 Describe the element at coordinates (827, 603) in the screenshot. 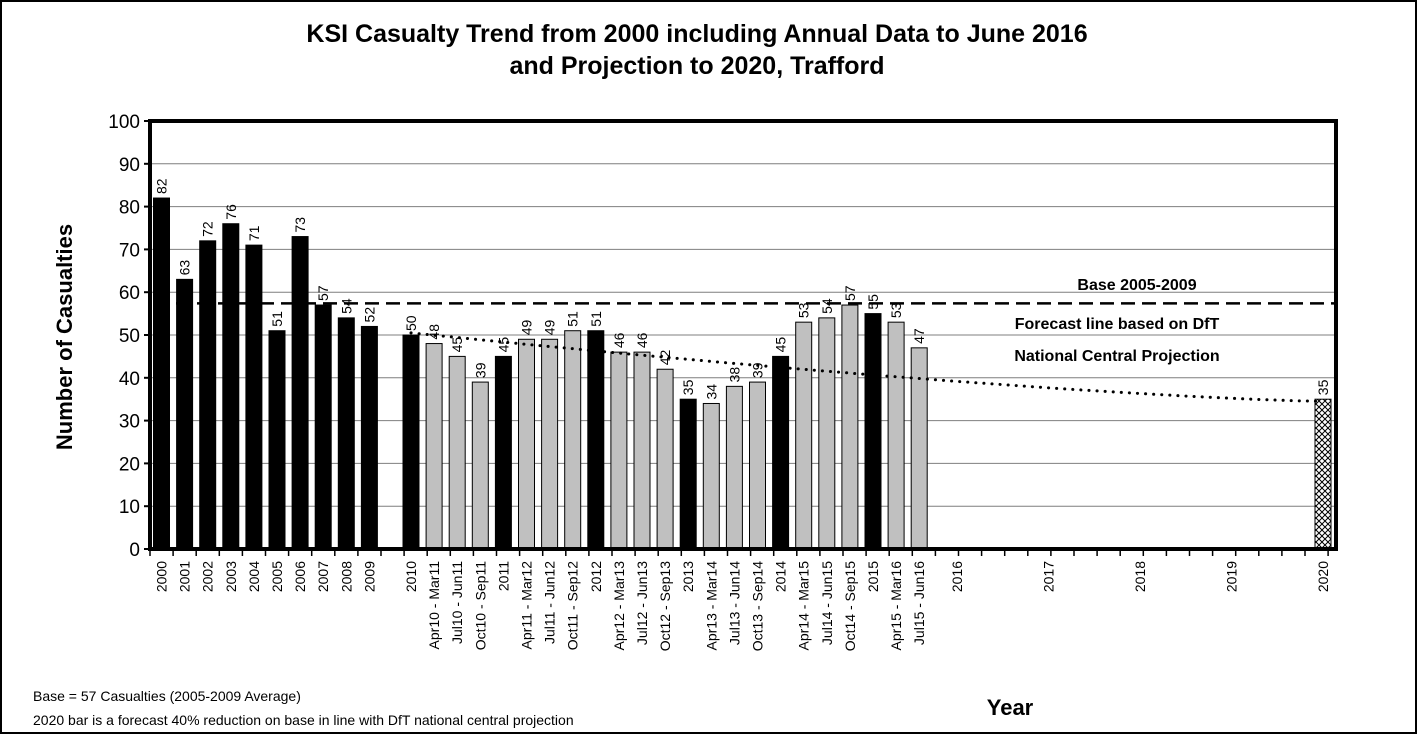

I see `x-tick-label: Jul14 - Jun15` at that location.